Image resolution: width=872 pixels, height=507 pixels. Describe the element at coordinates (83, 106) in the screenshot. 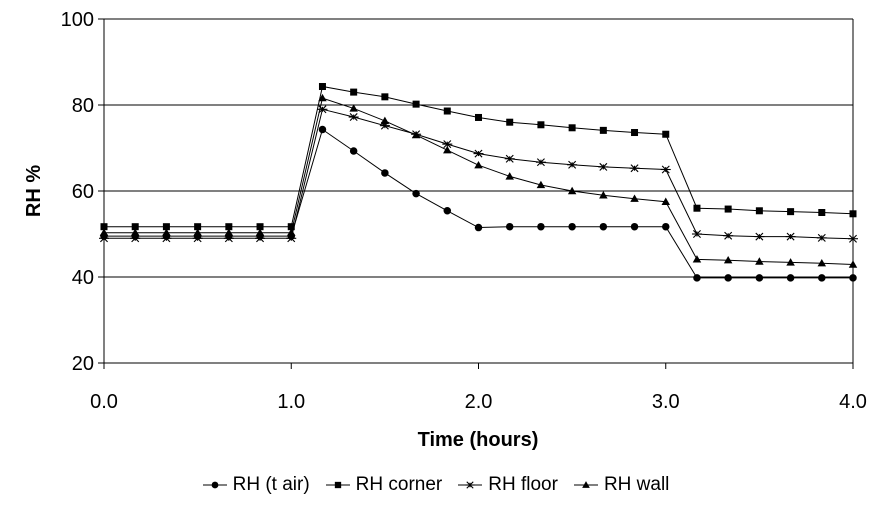

I see `y-tick-label: 80` at that location.